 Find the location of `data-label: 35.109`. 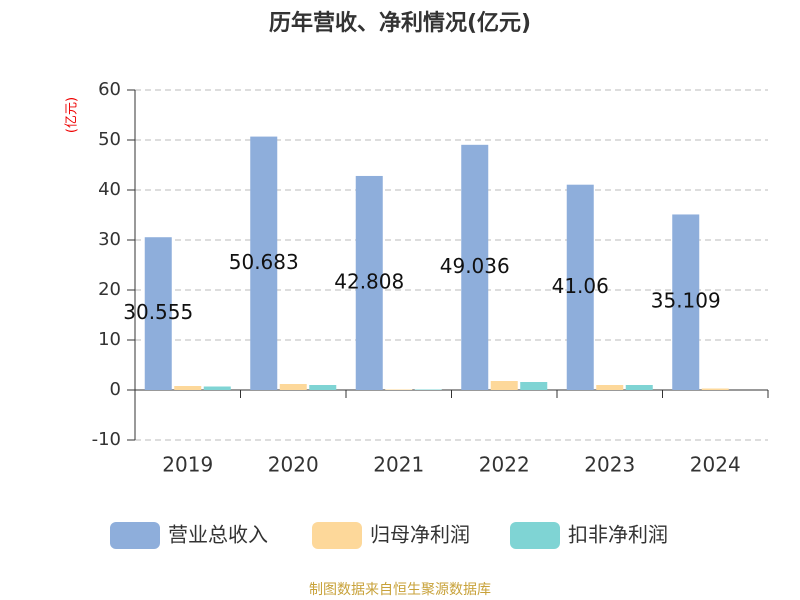

data-label: 35.109 is located at coordinates (686, 301).